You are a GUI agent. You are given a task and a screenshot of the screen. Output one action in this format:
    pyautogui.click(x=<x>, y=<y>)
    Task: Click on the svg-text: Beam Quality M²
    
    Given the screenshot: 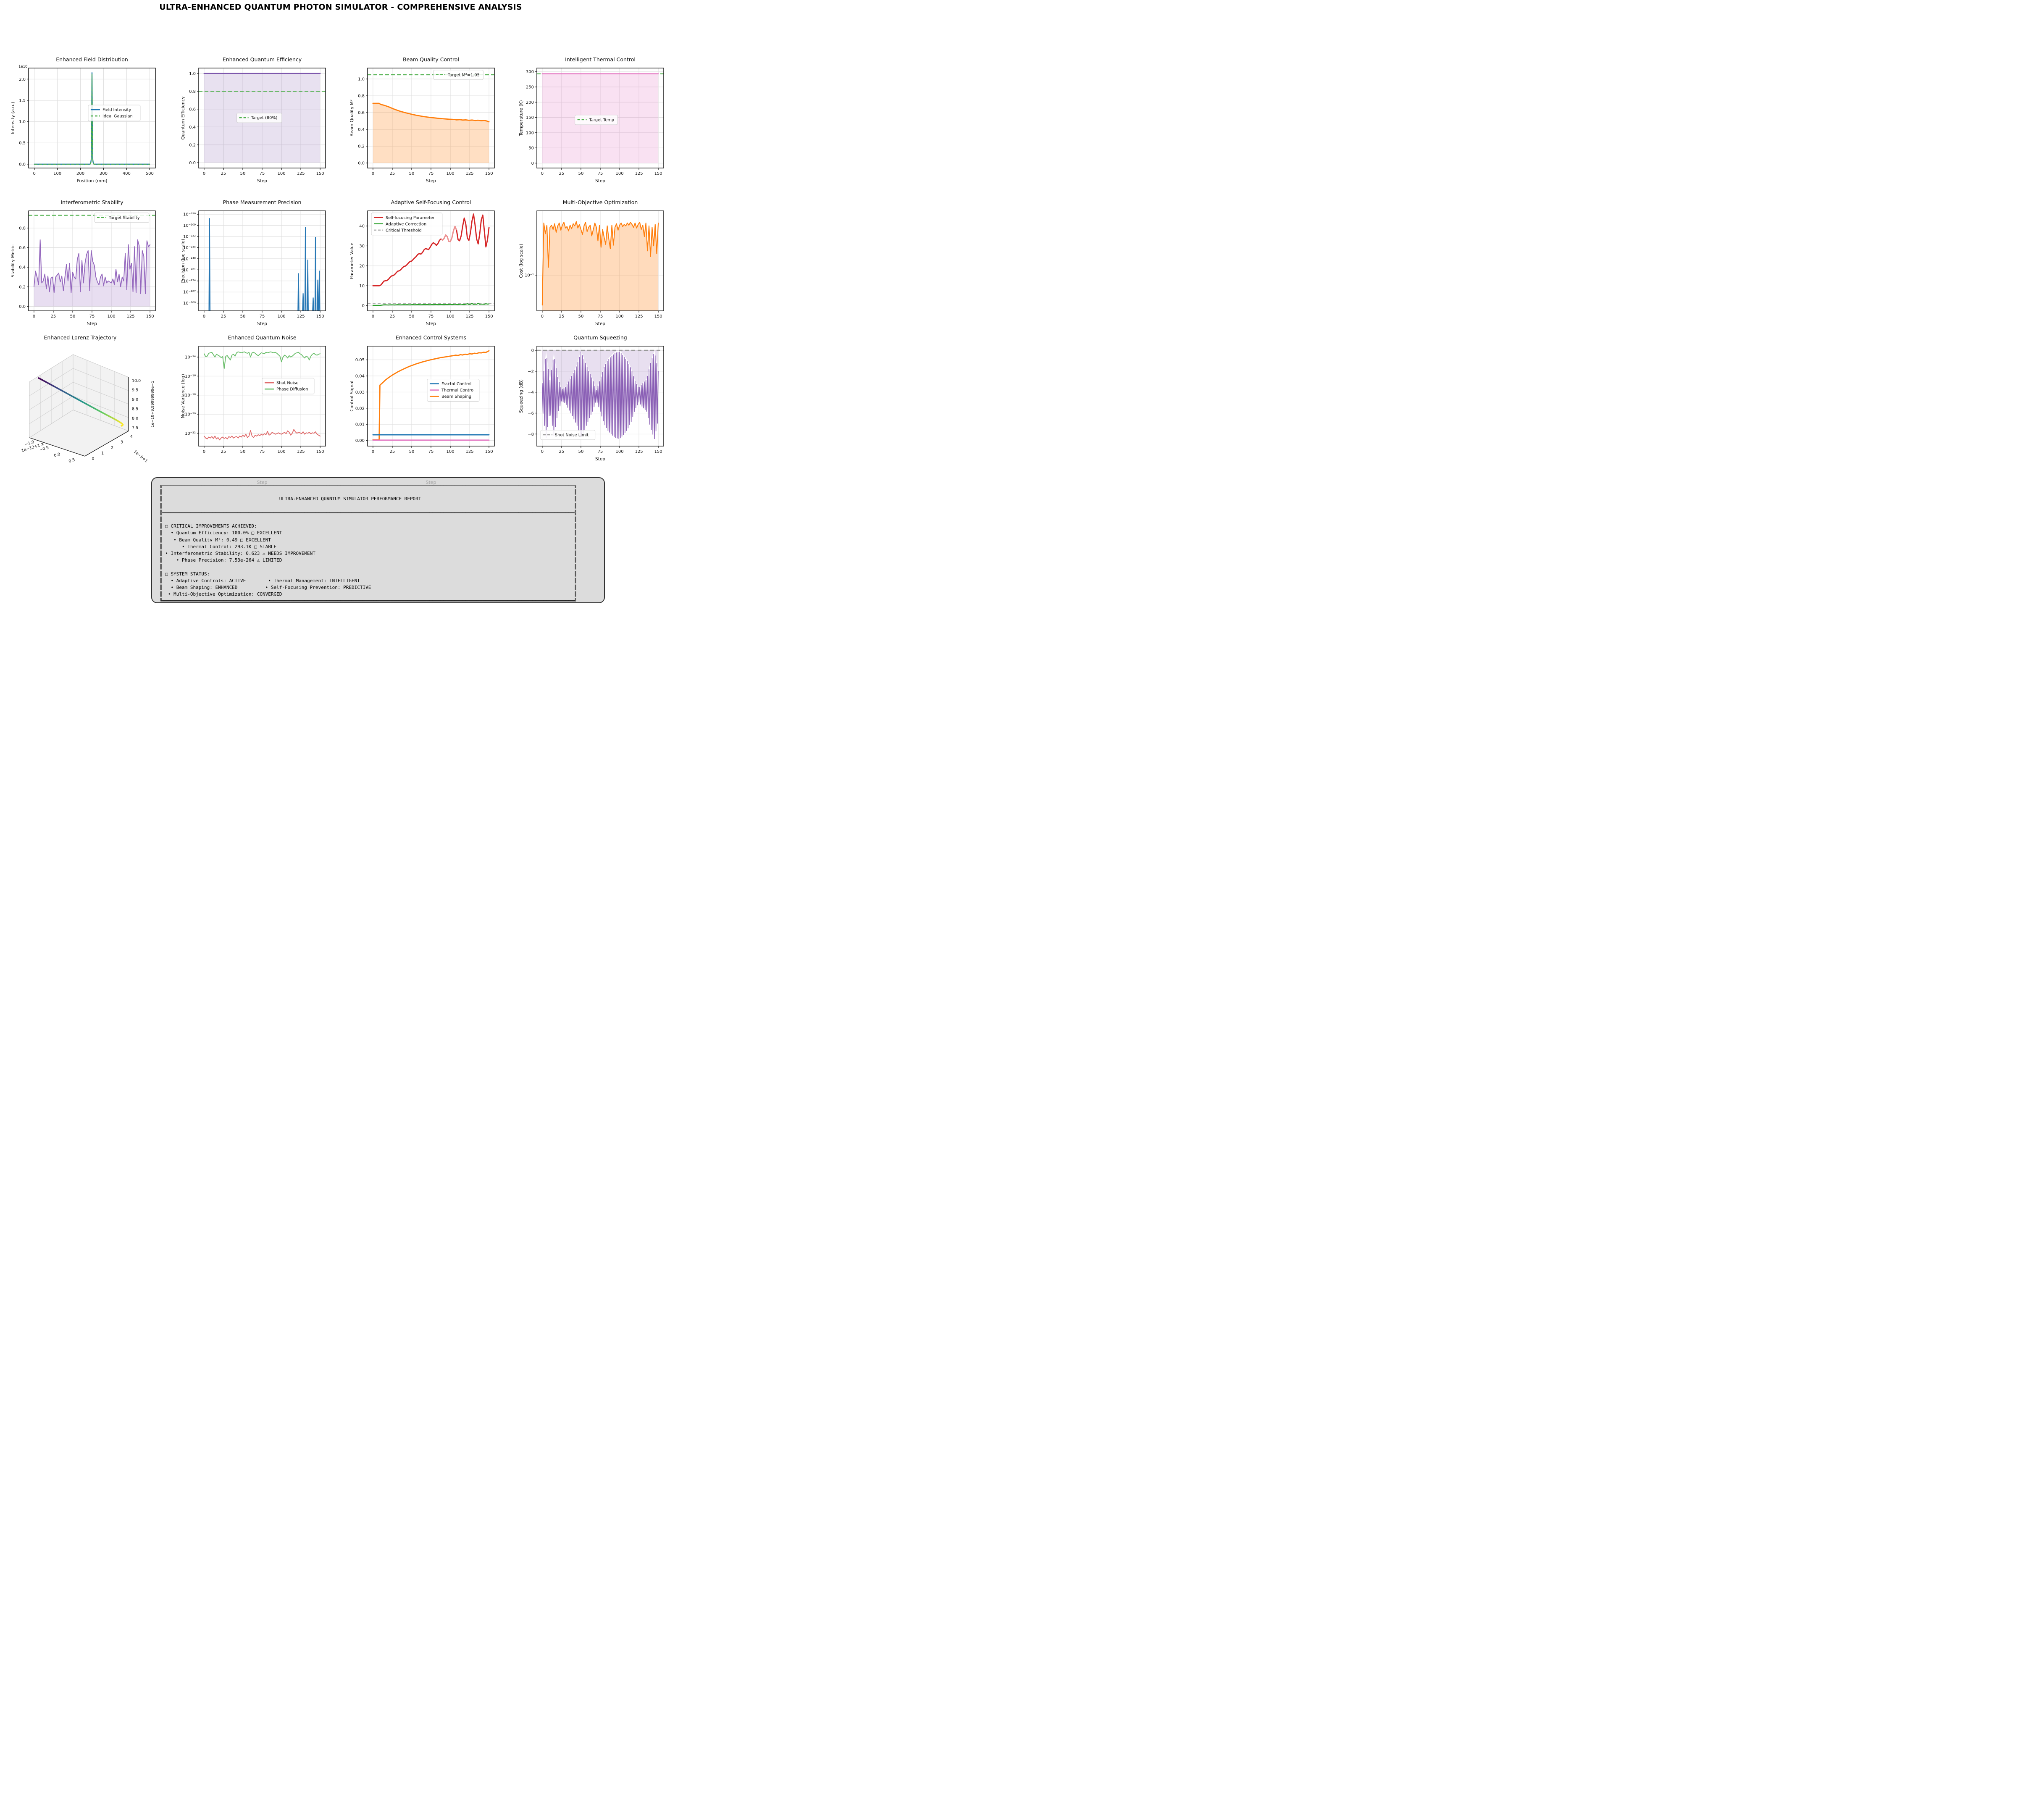 What is the action you would take?
    pyautogui.click(x=352, y=118)
    